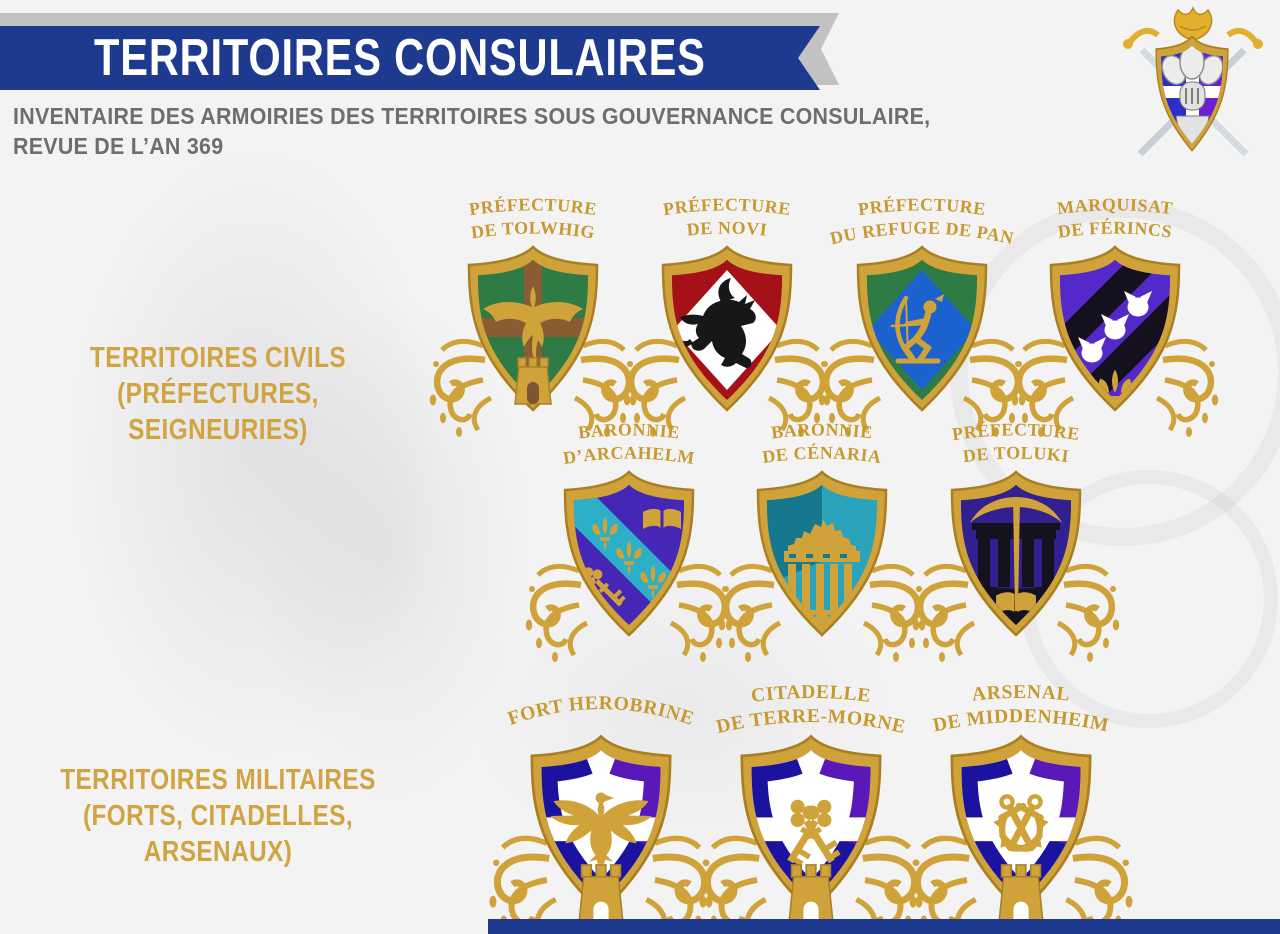 Image resolution: width=1280 pixels, height=934 pixels. I want to click on svg-text: ARSENAL, so click(1021, 694).